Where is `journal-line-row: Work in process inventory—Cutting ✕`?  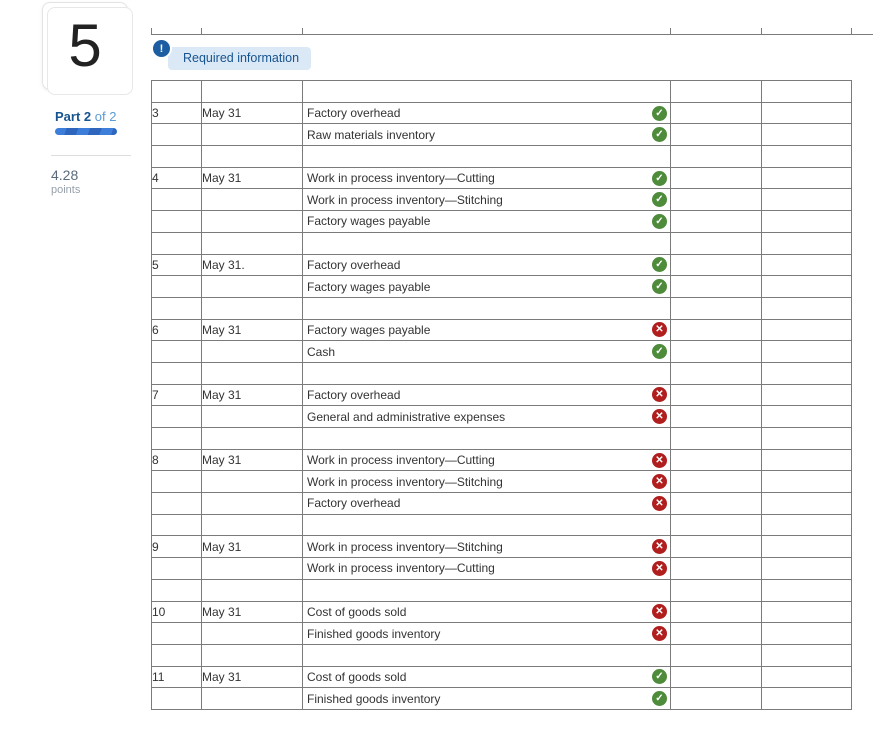
journal-line-row: Work in process inventory—Cutting ✕ is located at coordinates (501, 568).